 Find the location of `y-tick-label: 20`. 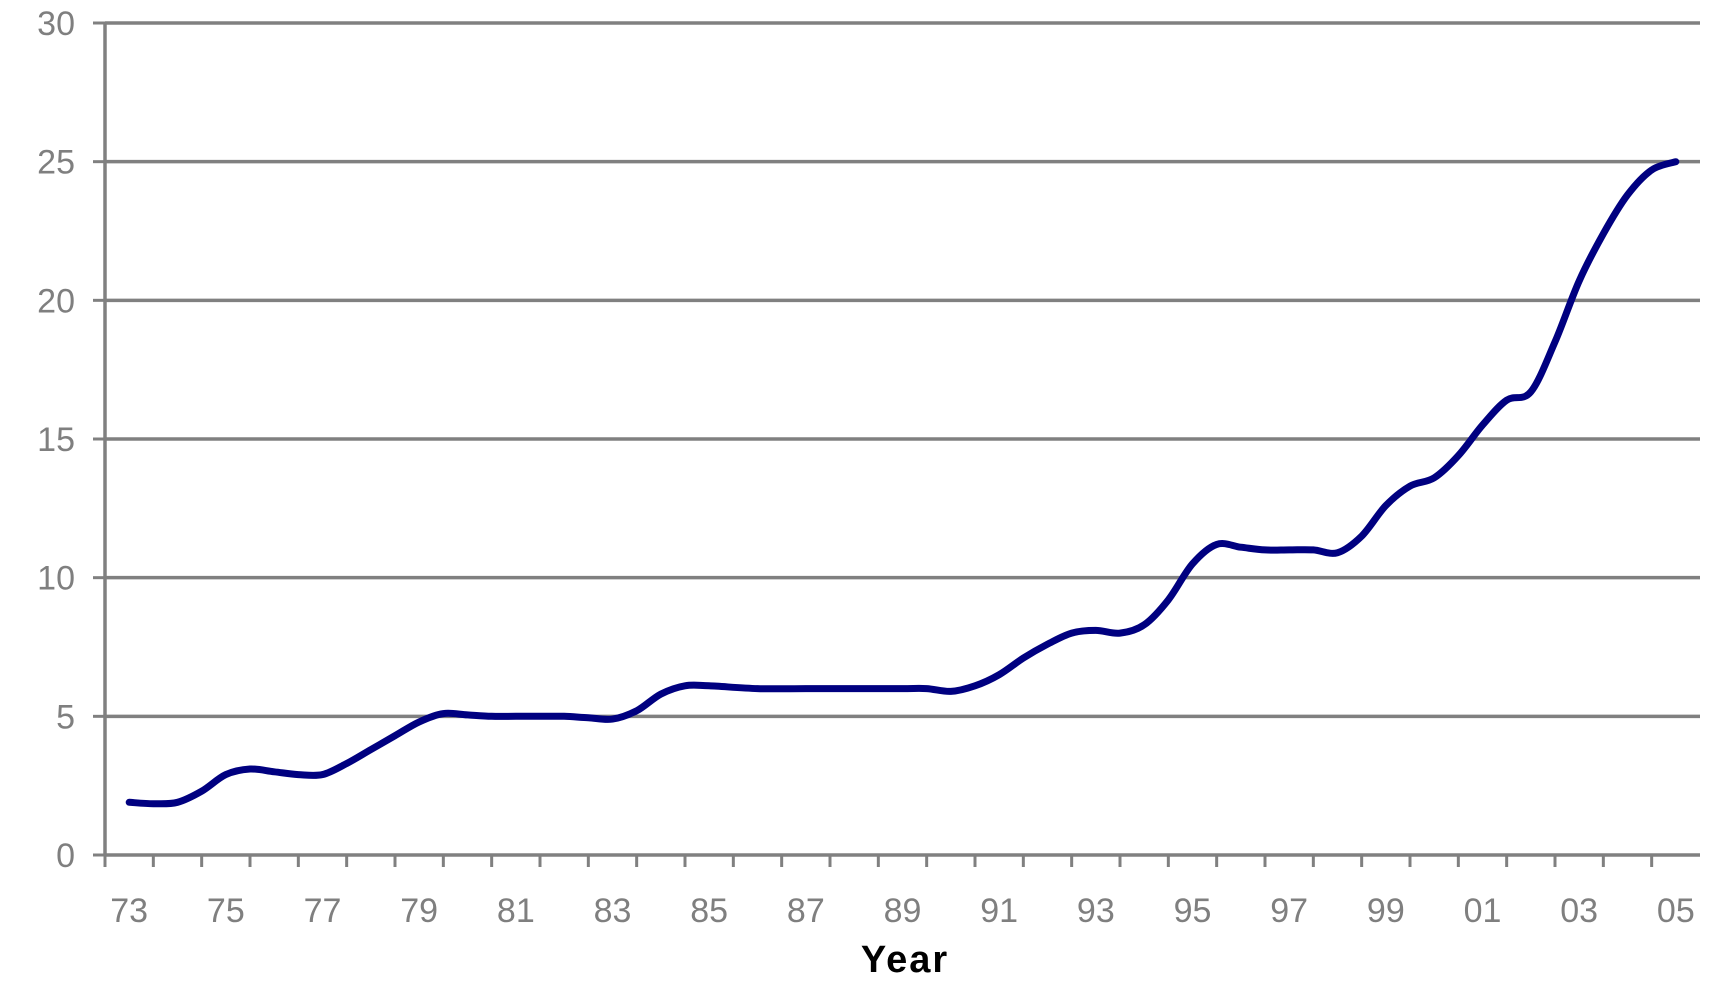

y-tick-label: 20 is located at coordinates (56, 301).